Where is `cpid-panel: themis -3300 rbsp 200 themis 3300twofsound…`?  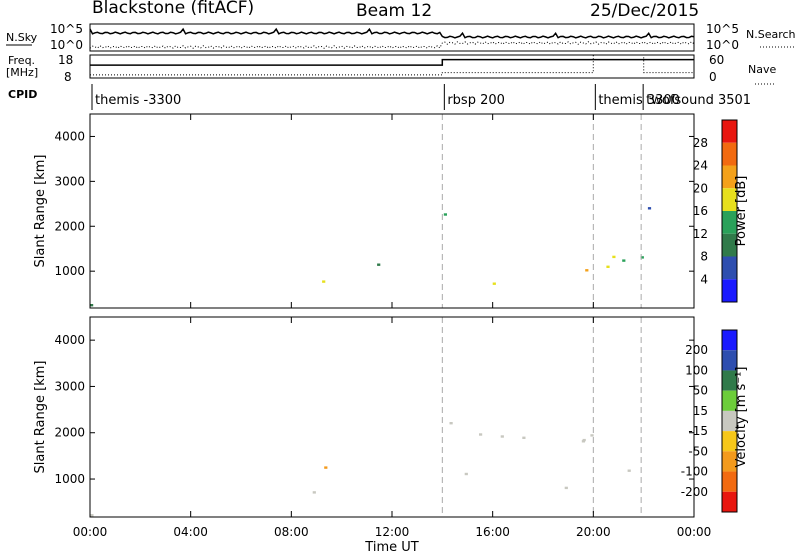
cpid-panel: themis -3300 rbsp 200 themis 3300twofsound… is located at coordinates (421, 97).